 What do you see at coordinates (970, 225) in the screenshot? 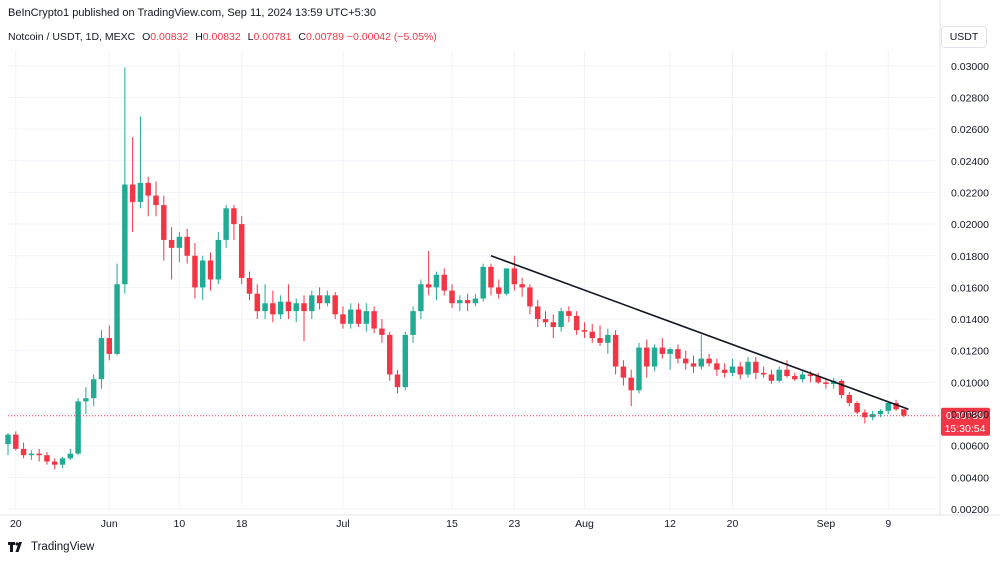
I see `price-tick-label: 0.02000` at bounding box center [970, 225].